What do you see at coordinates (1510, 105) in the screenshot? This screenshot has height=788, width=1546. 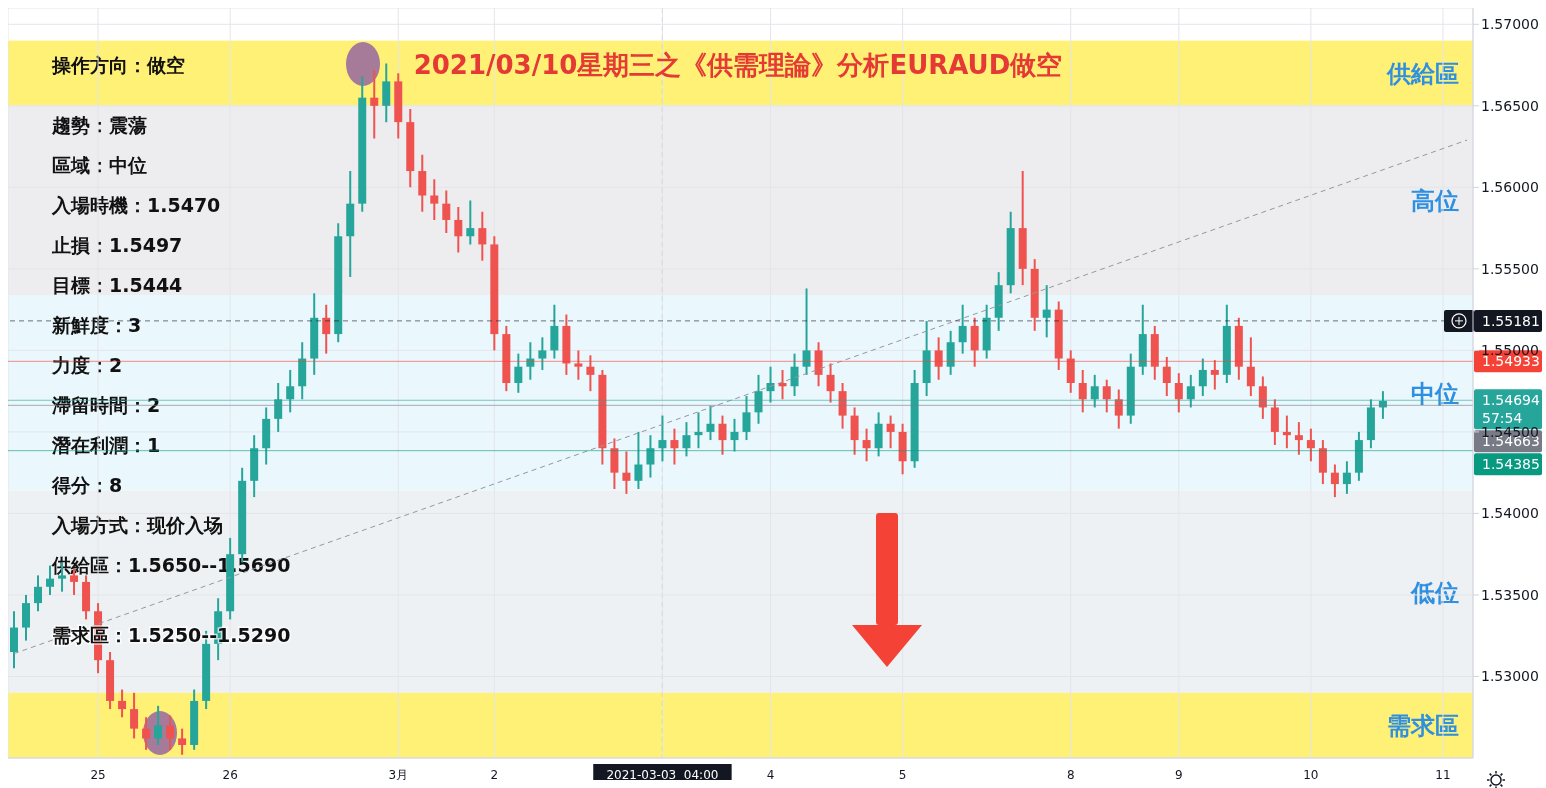 I see `y-tick-label: 1.56500` at bounding box center [1510, 105].